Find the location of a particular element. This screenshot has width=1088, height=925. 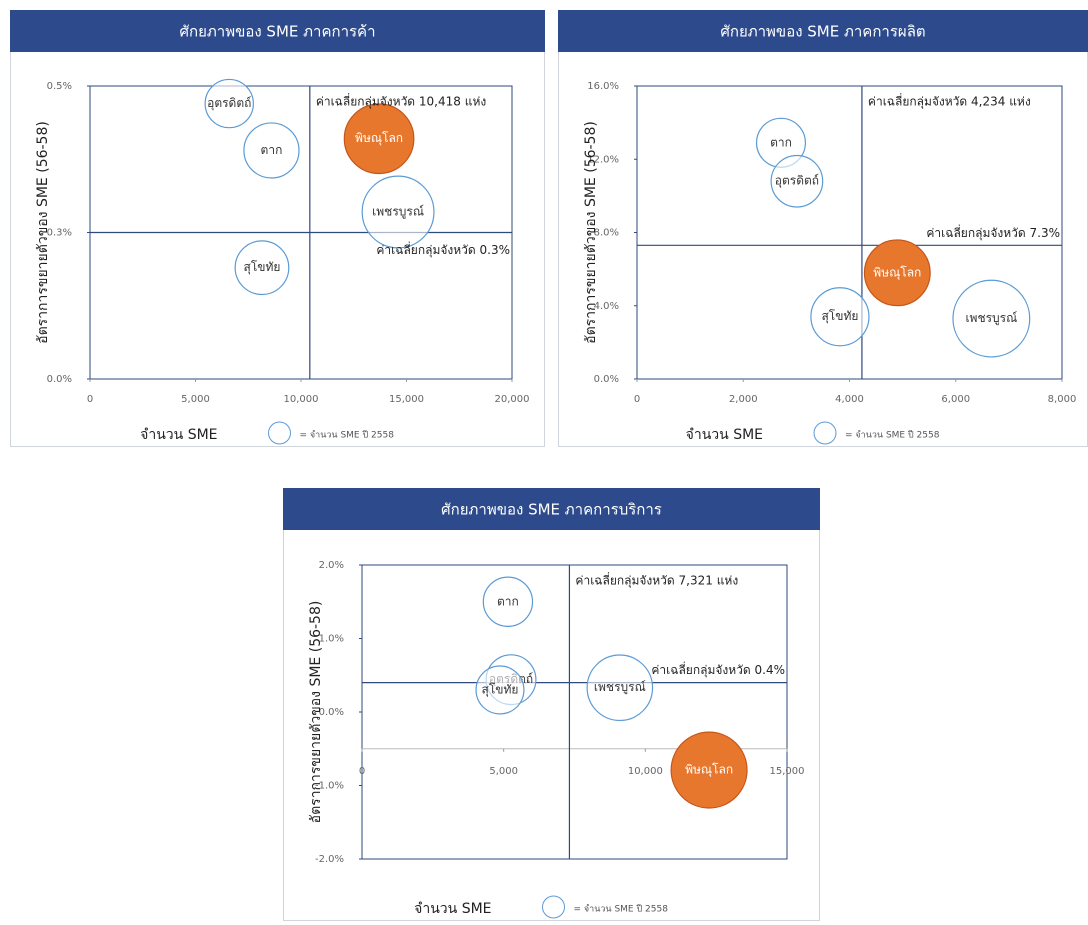

y-tick-label: 8.0% is located at coordinates (606, 233).